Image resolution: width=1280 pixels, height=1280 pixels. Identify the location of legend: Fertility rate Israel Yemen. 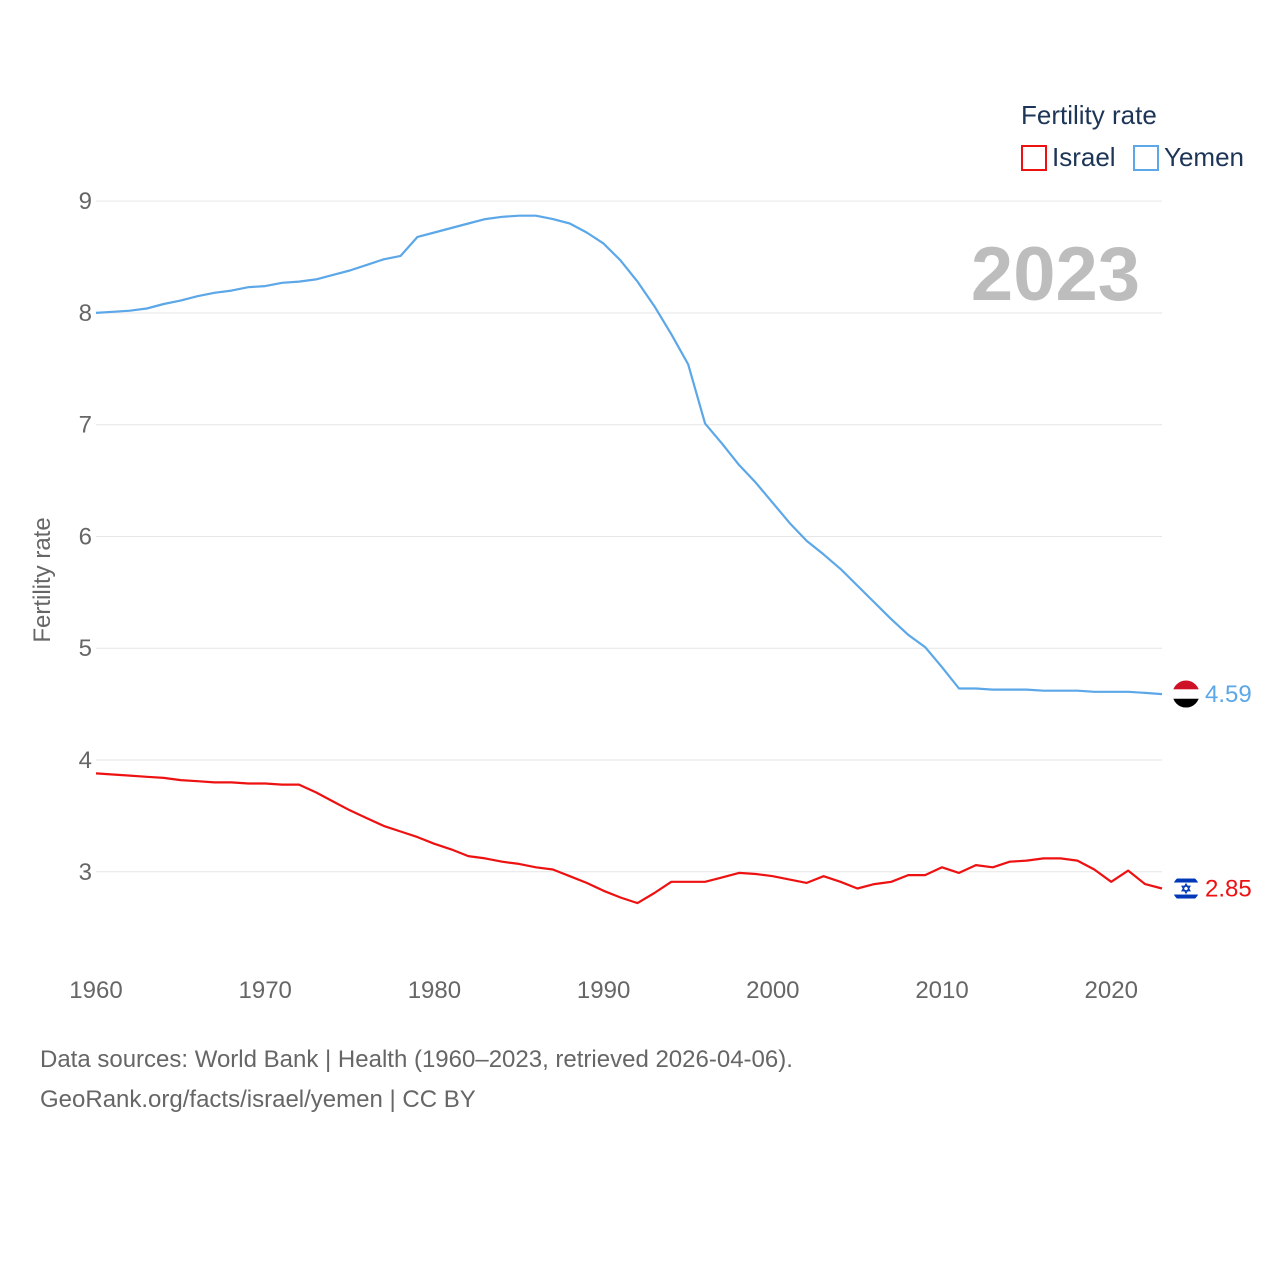
(1132, 136).